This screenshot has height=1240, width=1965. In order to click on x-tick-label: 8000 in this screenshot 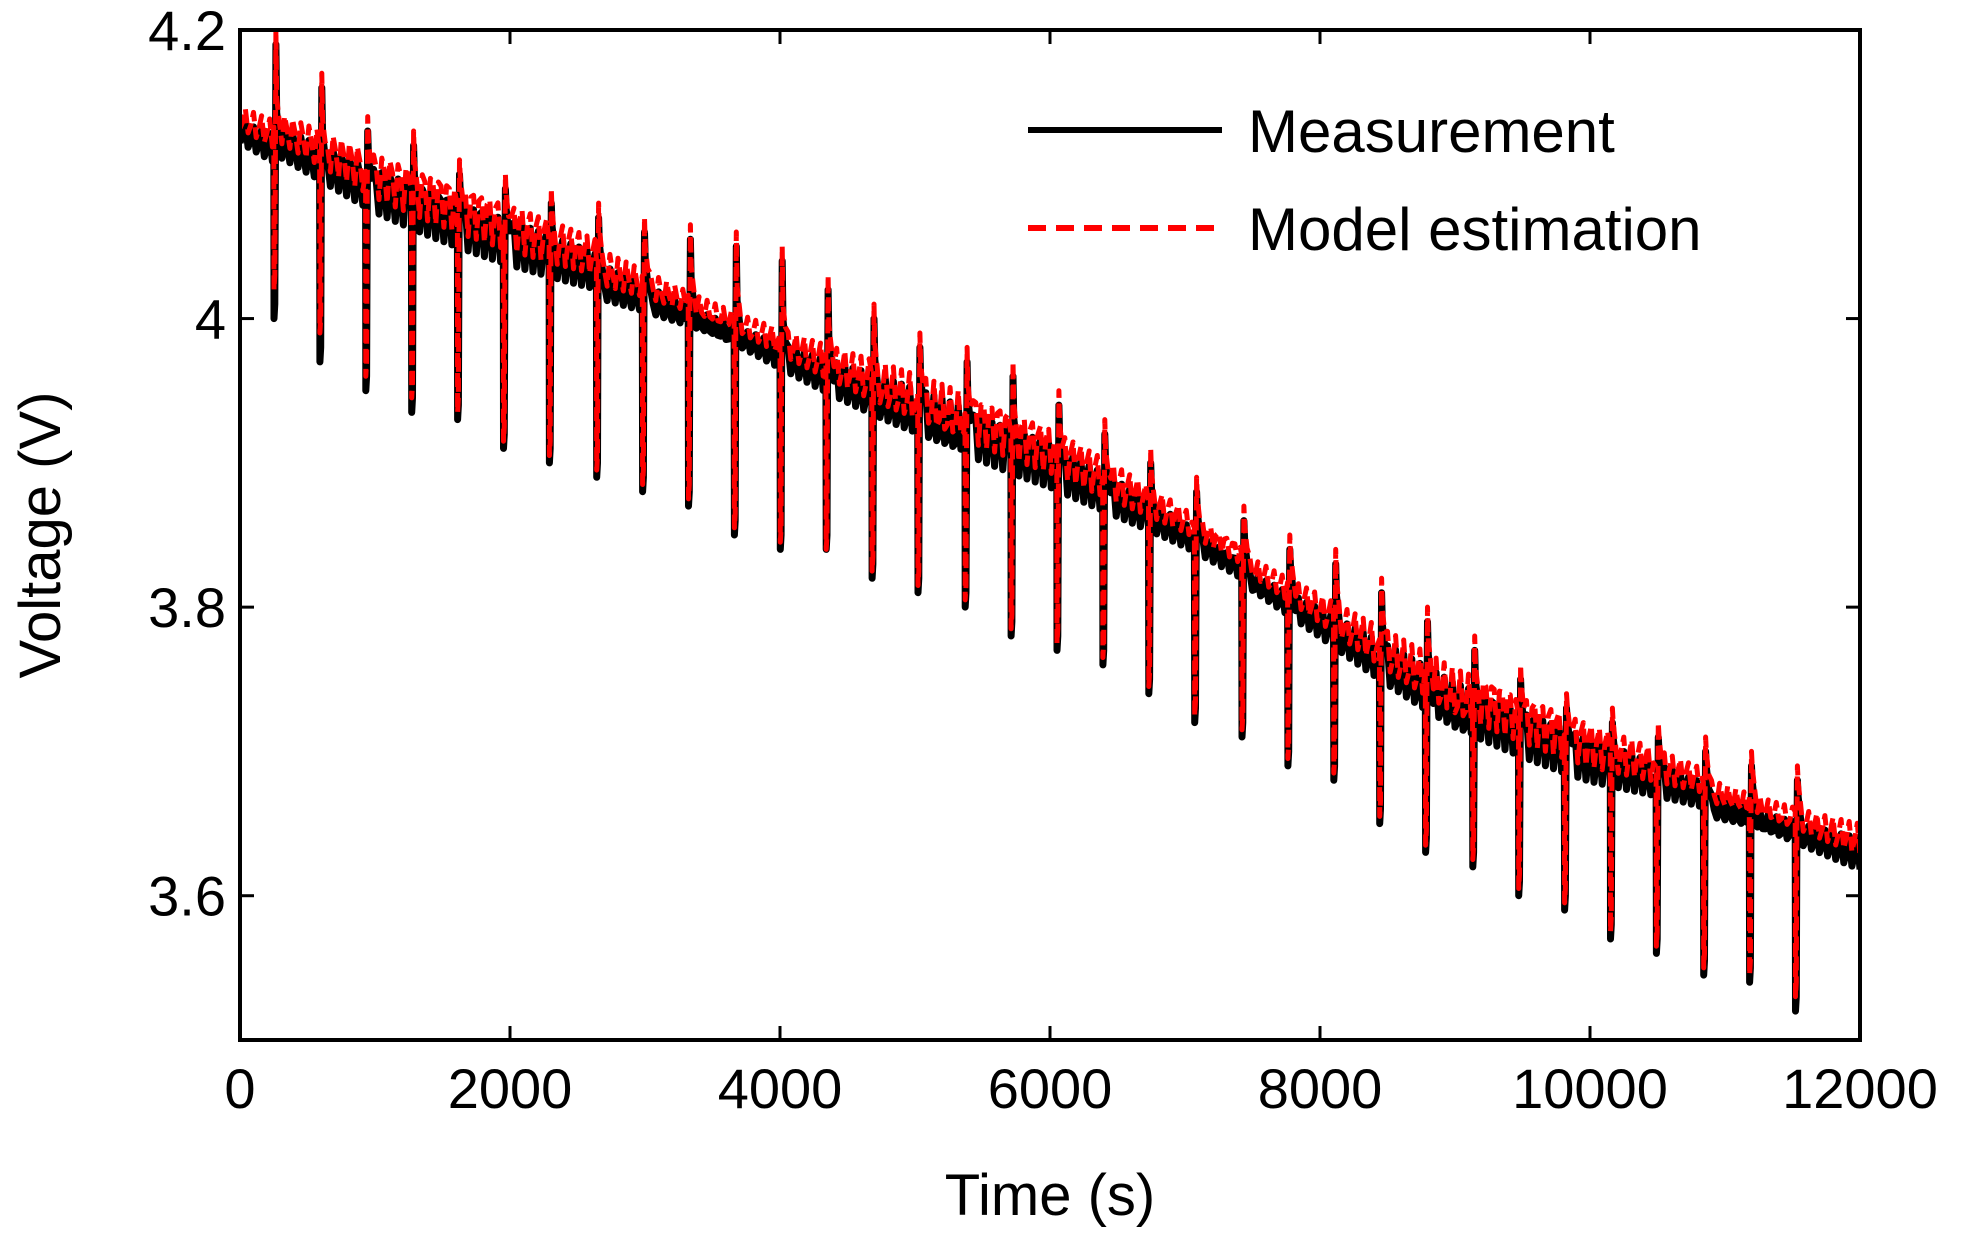, I will do `click(1320, 1088)`.